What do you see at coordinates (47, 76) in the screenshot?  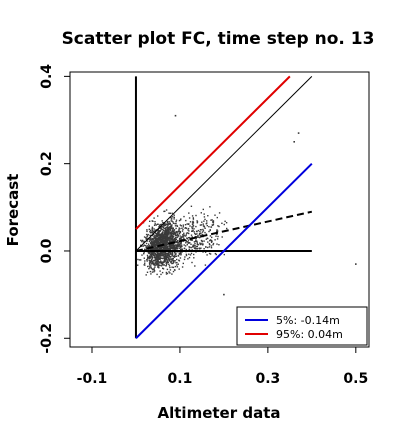 I see `y-tick-label: 0.4` at bounding box center [47, 76].